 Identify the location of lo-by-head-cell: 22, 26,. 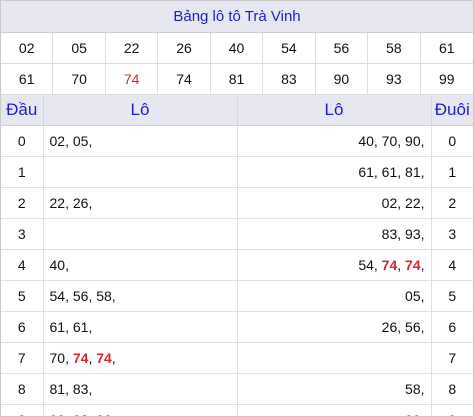
(140, 203).